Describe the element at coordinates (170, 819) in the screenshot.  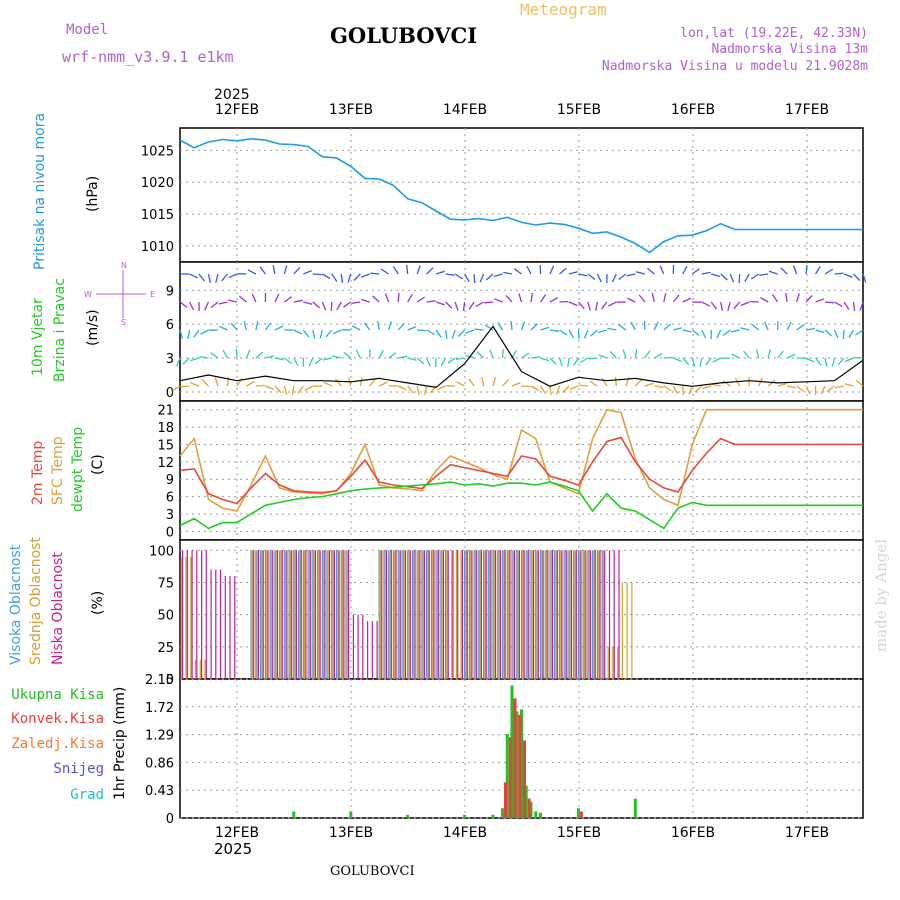
I see `precip-ytick-label: 0` at that location.